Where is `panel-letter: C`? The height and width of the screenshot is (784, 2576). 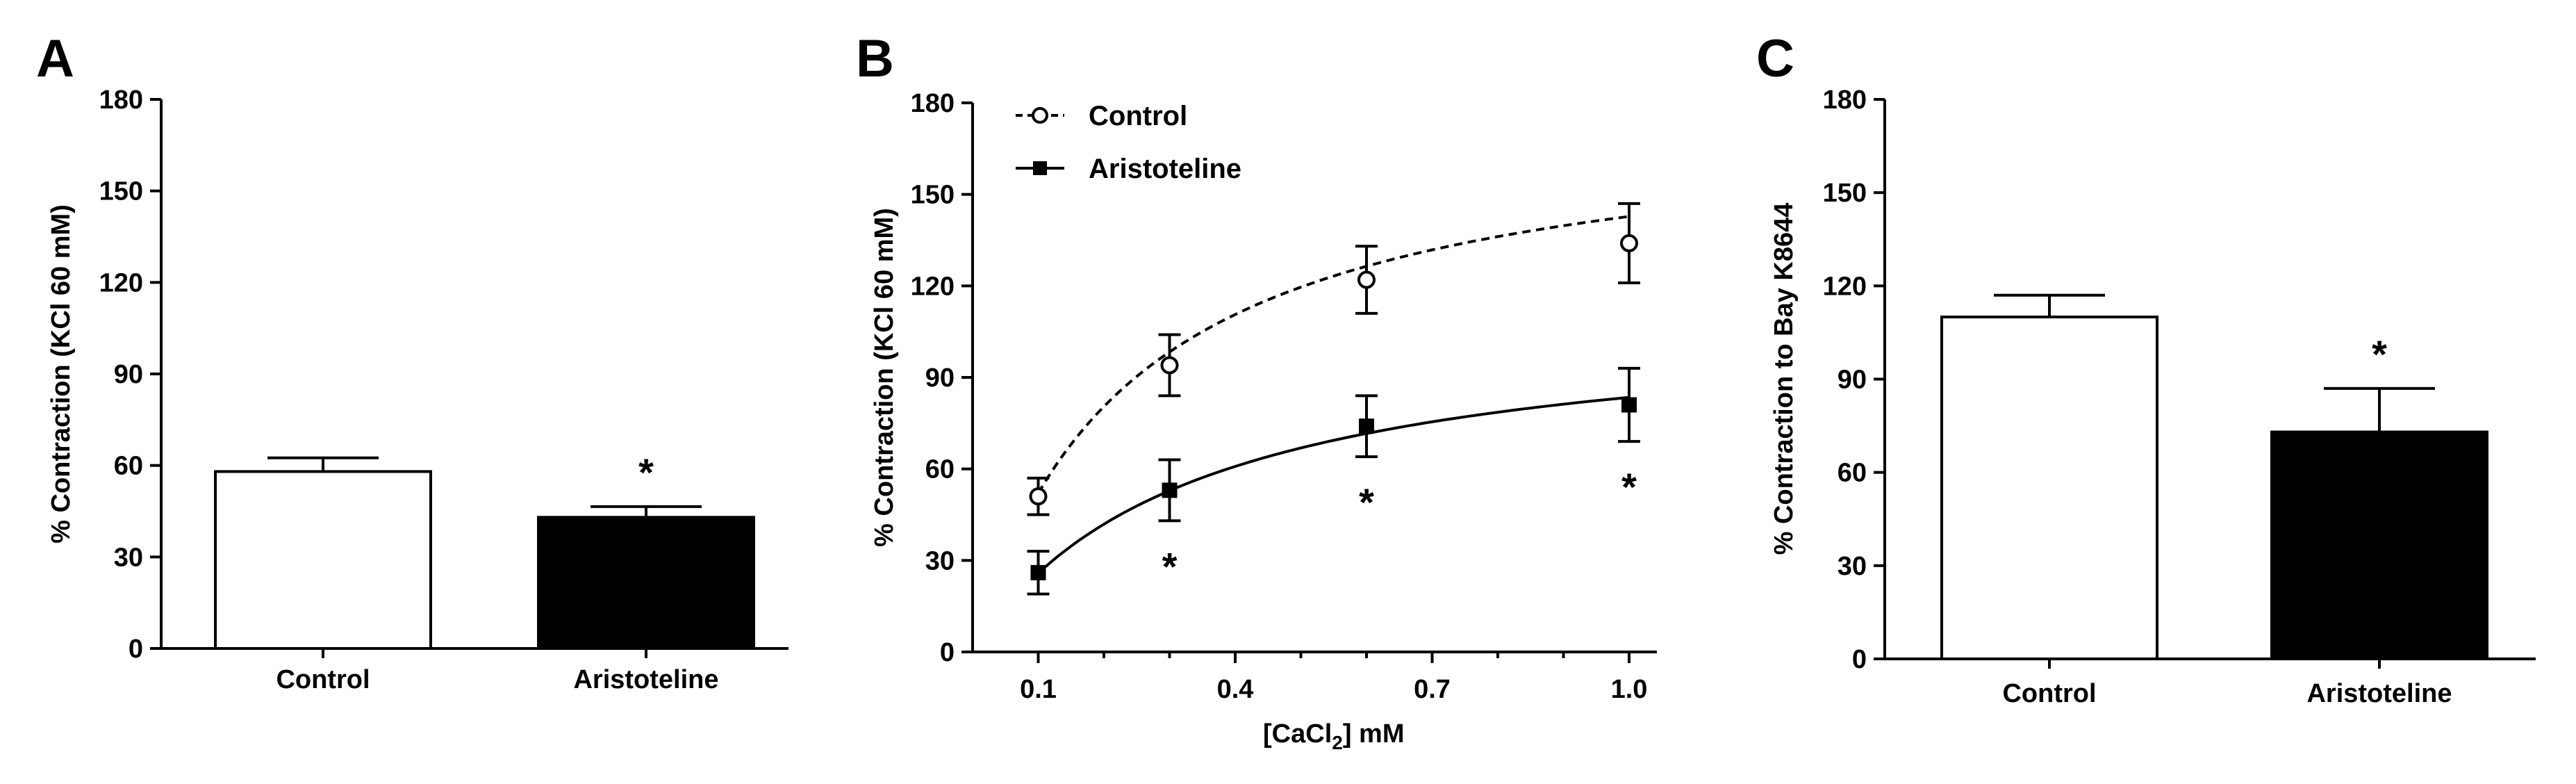
panel-letter: C is located at coordinates (1775, 58).